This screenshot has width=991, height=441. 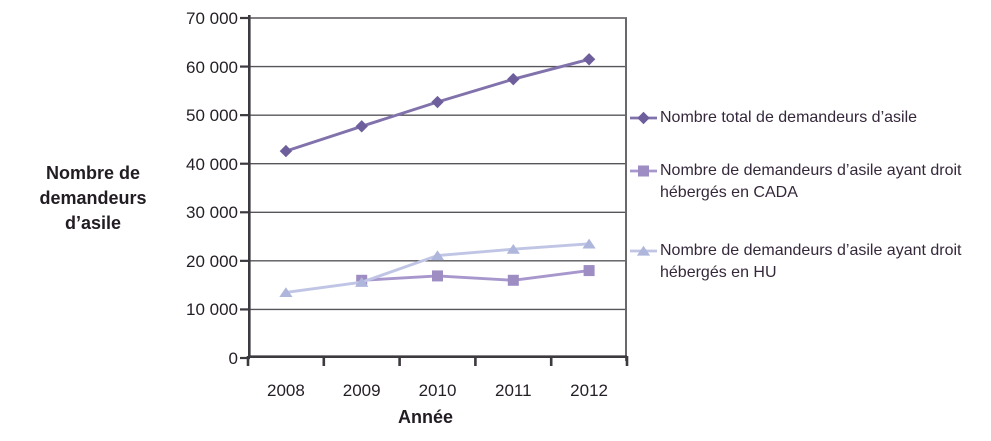 I want to click on legend-item-total: Nombre total de demandeurs d’asile, so click(x=773, y=118).